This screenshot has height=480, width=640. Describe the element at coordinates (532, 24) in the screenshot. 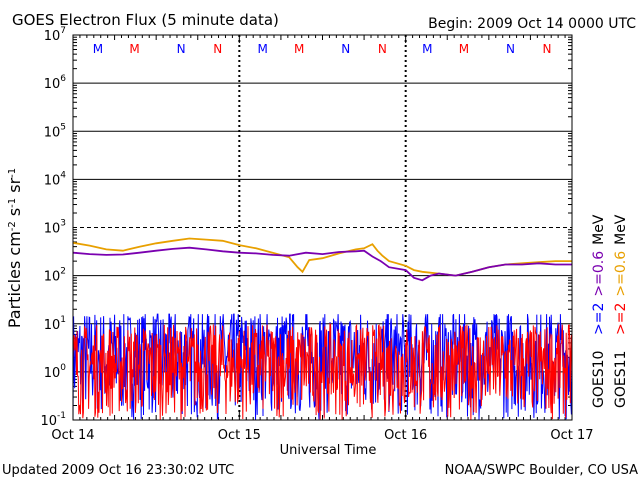

I see `begin-time: Begin: 2009 Oct 14 0000 UTC` at that location.